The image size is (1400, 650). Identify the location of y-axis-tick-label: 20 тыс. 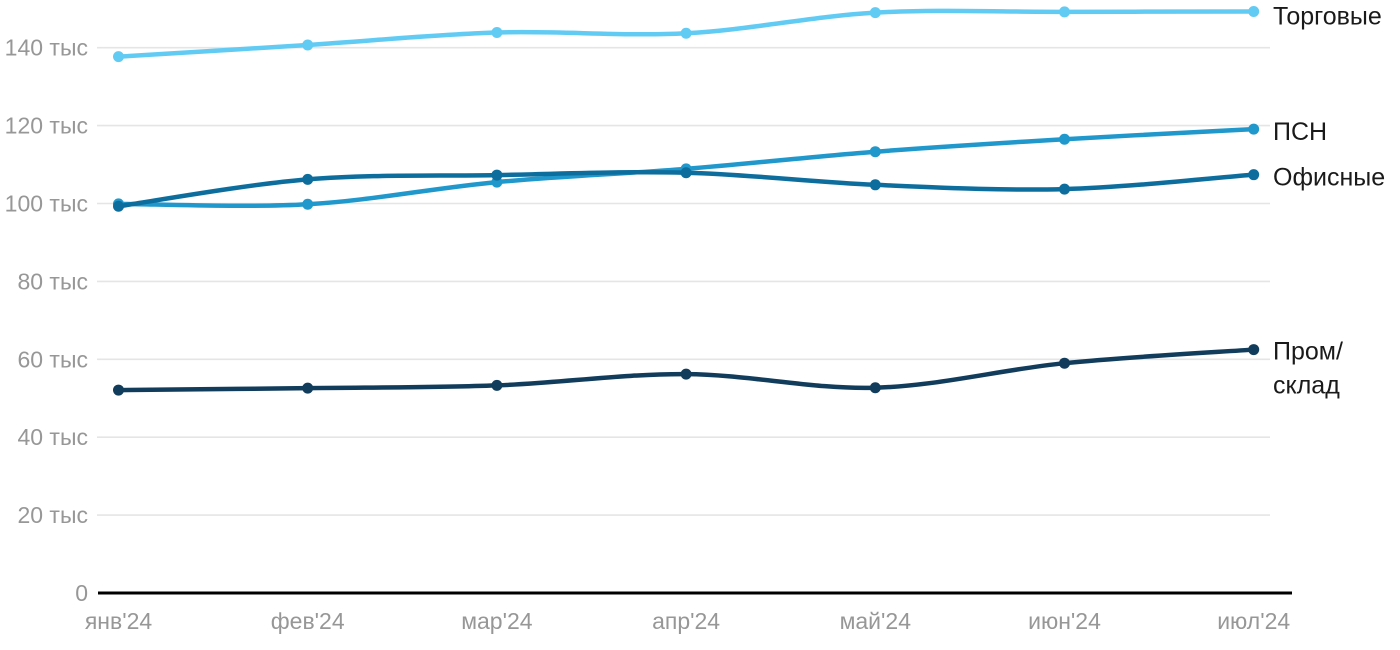
(52, 515).